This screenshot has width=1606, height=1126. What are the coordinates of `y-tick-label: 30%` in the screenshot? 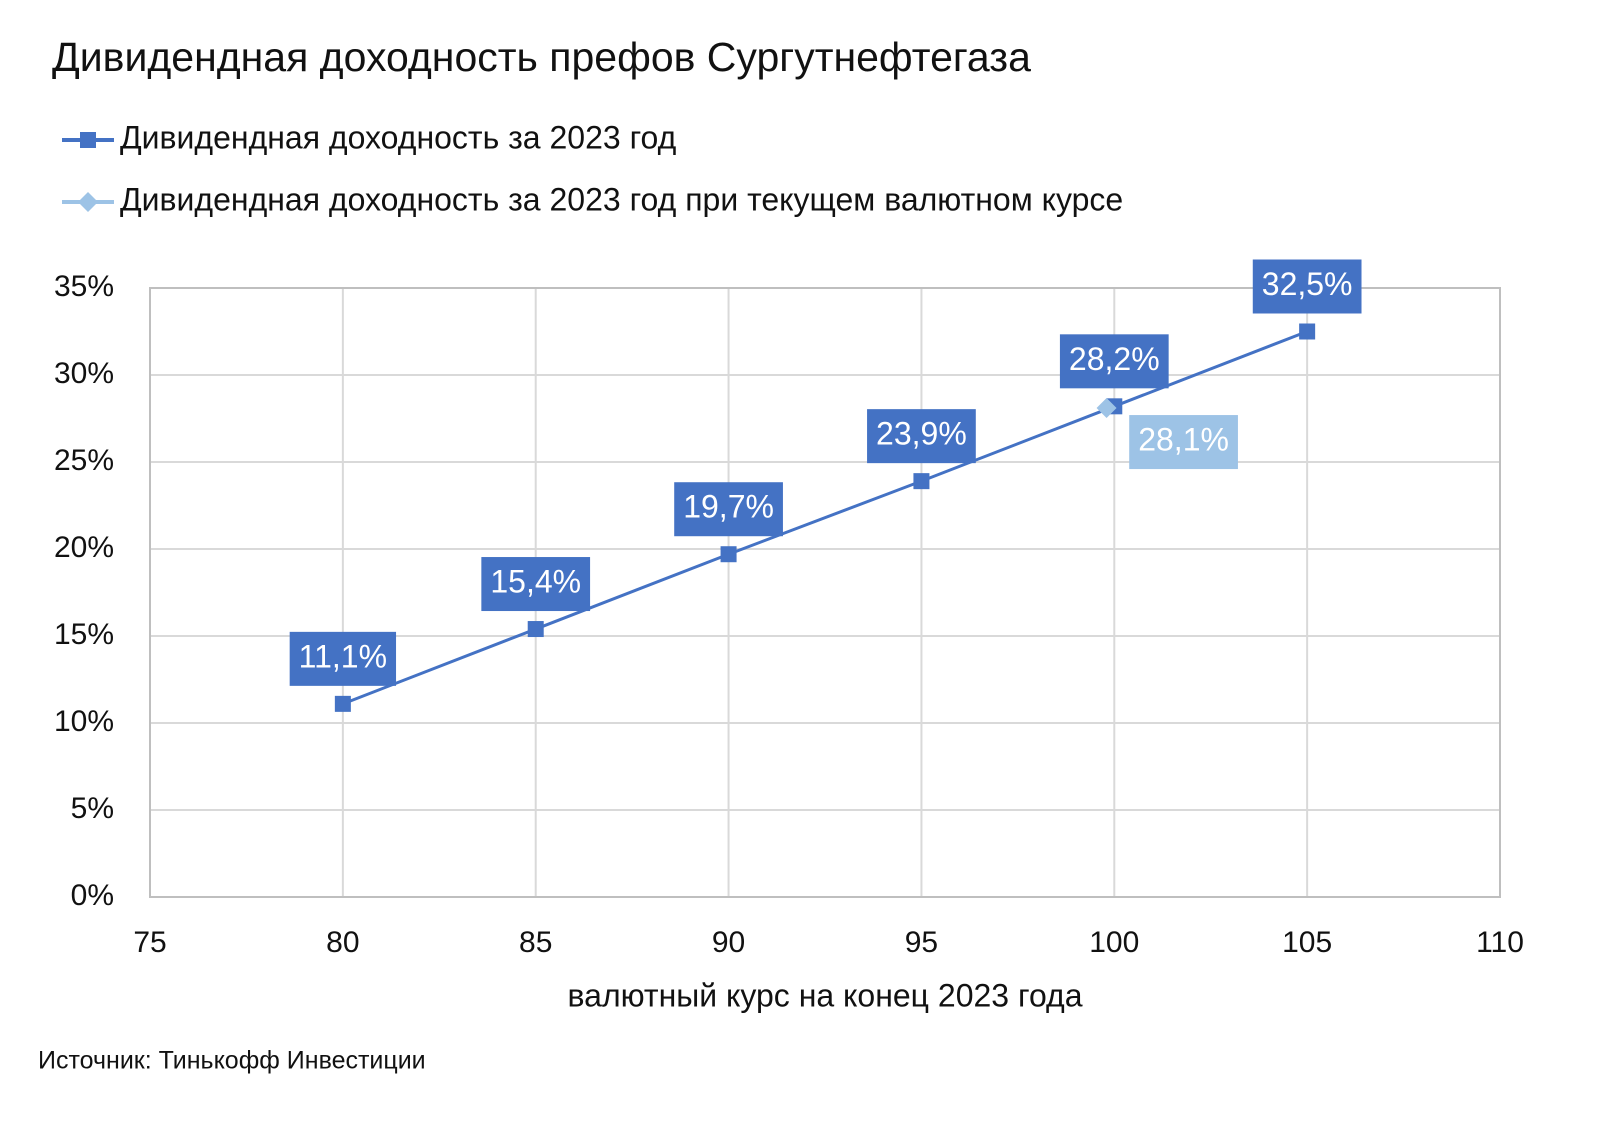 It's located at (84, 373).